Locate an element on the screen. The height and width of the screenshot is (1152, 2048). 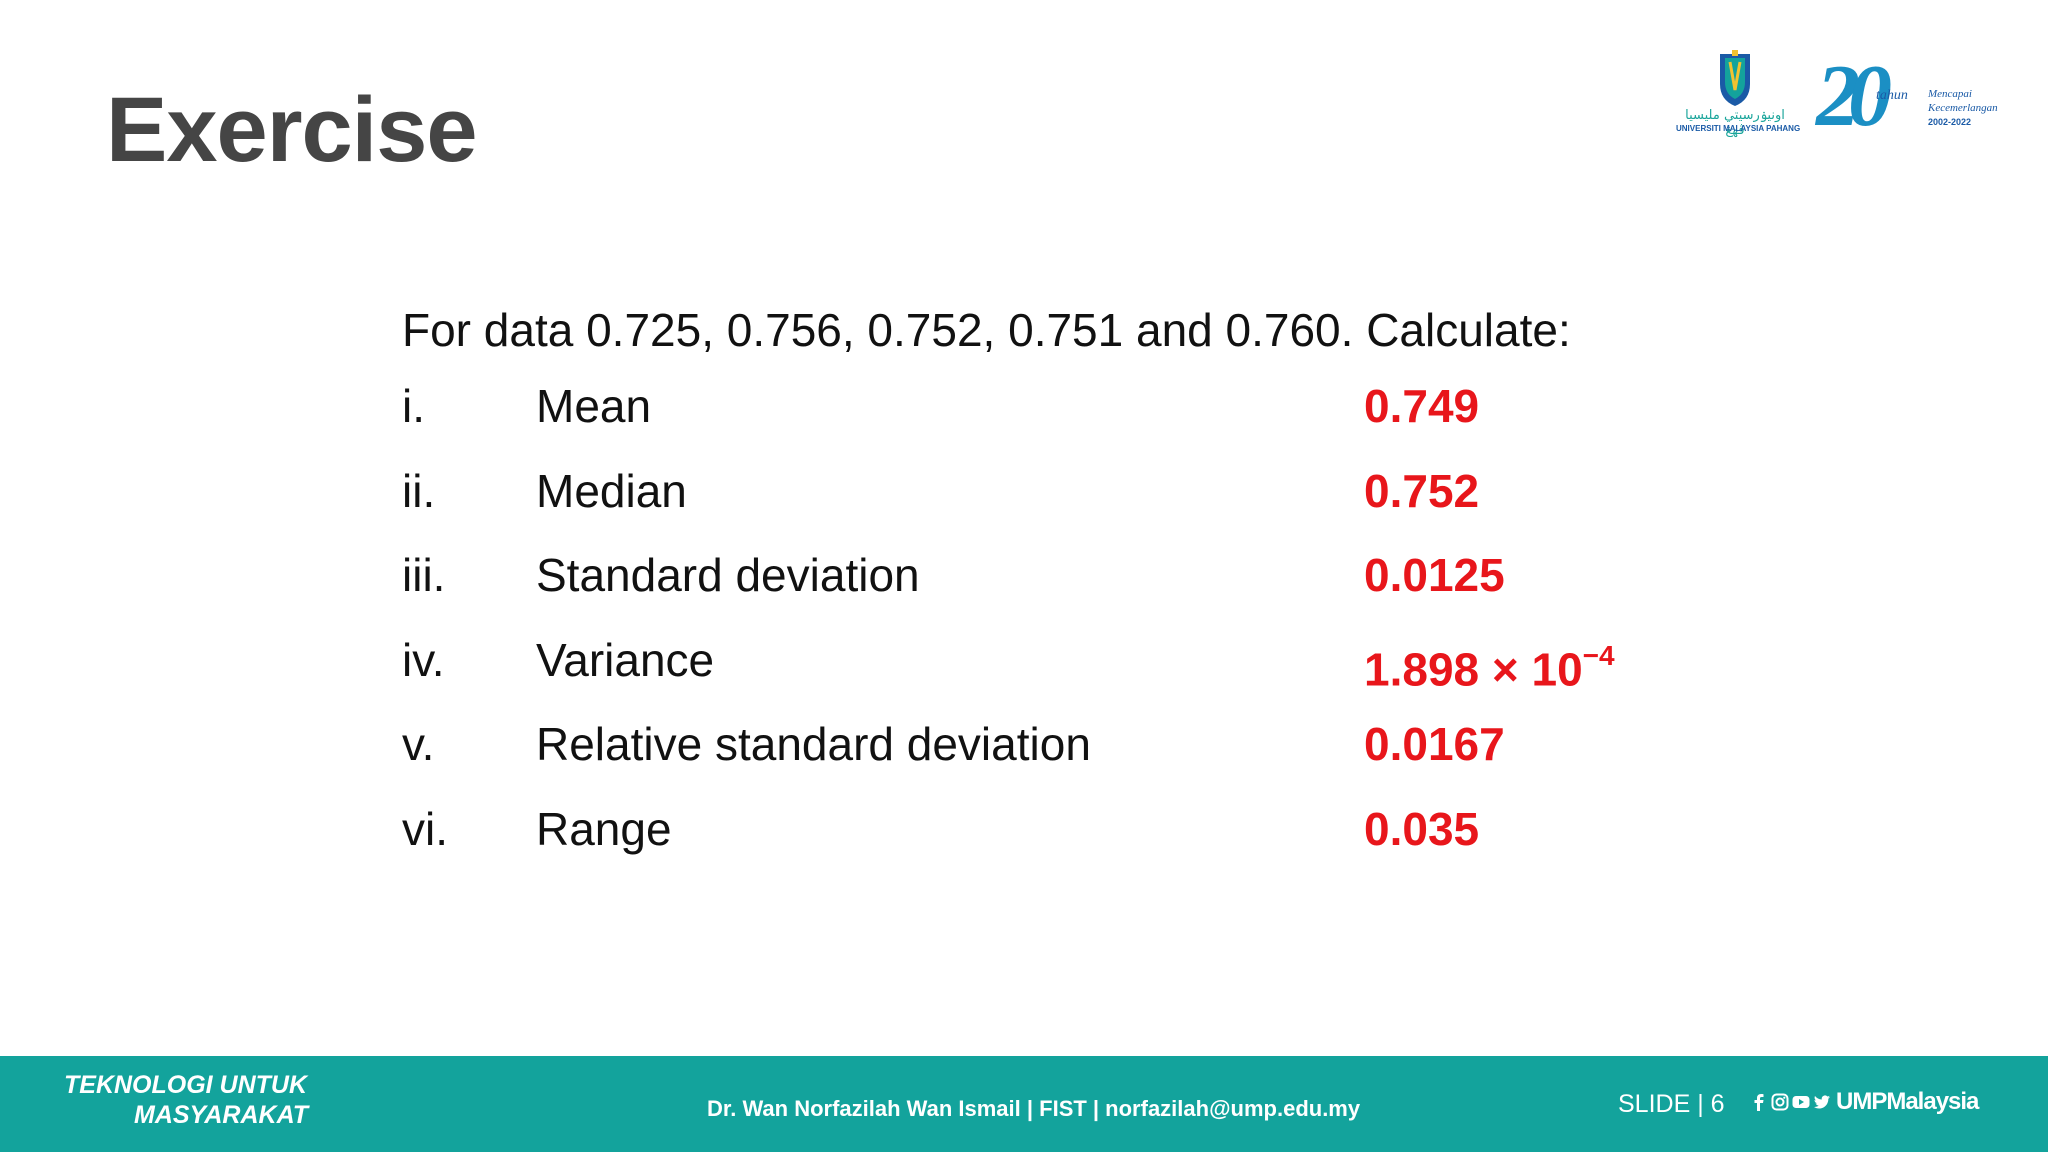
item-answer: 0.752 is located at coordinates (1422, 490).